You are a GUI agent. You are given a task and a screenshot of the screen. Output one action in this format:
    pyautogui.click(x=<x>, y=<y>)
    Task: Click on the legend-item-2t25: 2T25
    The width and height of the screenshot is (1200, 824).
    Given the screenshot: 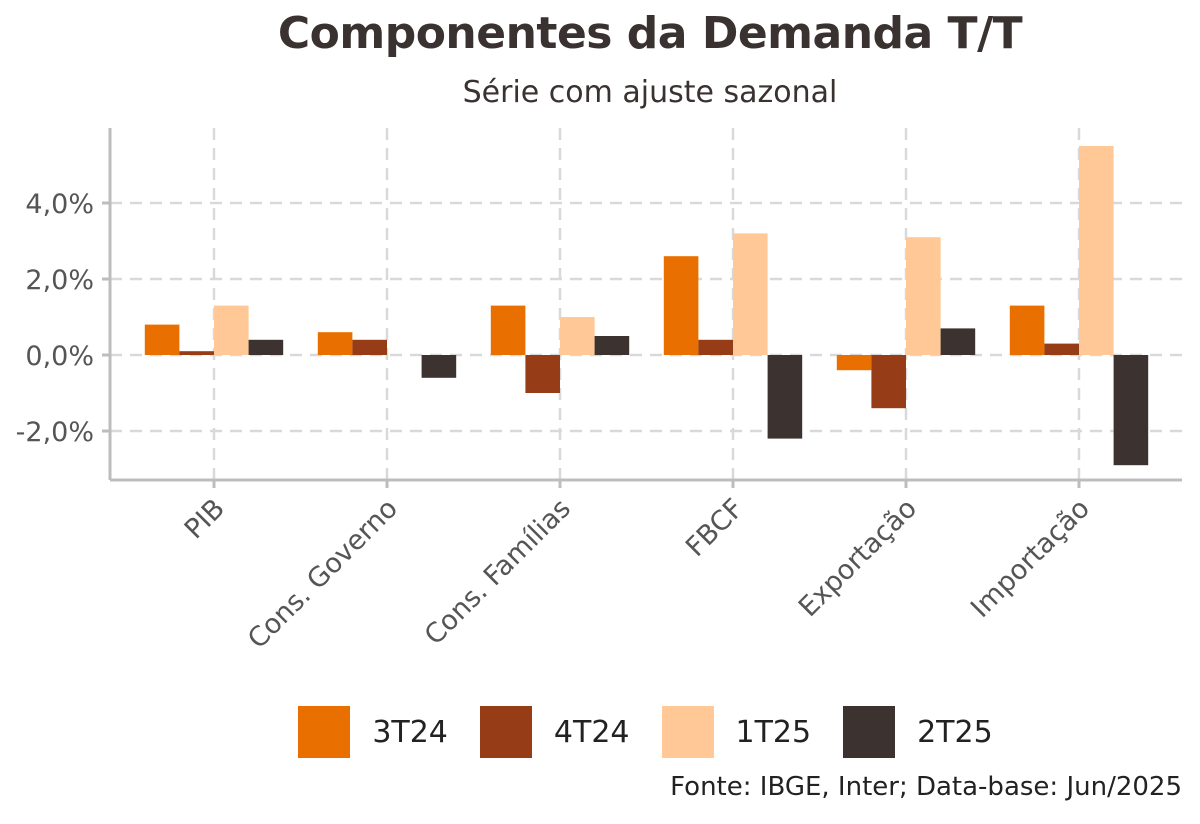 What is the action you would take?
    pyautogui.click(x=920, y=732)
    